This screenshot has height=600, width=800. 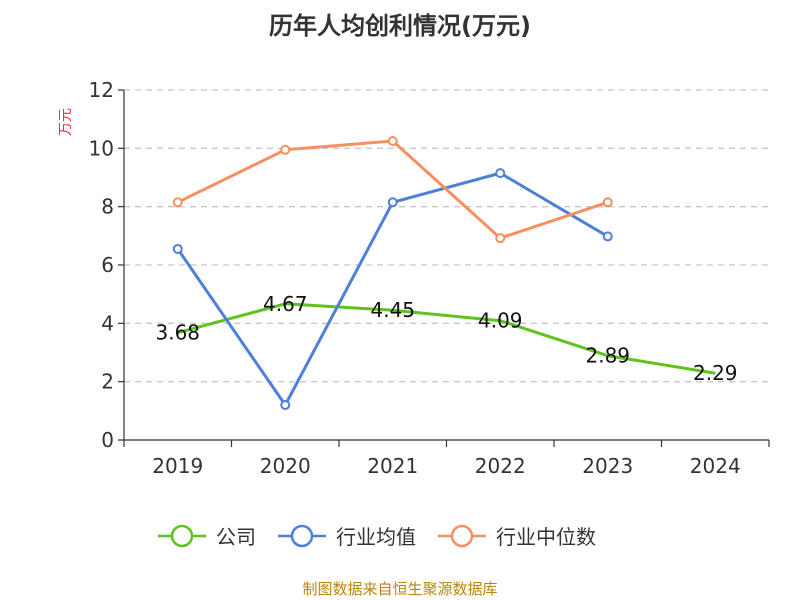 What do you see at coordinates (715, 466) in the screenshot?
I see `x-tick-label: 2024` at bounding box center [715, 466].